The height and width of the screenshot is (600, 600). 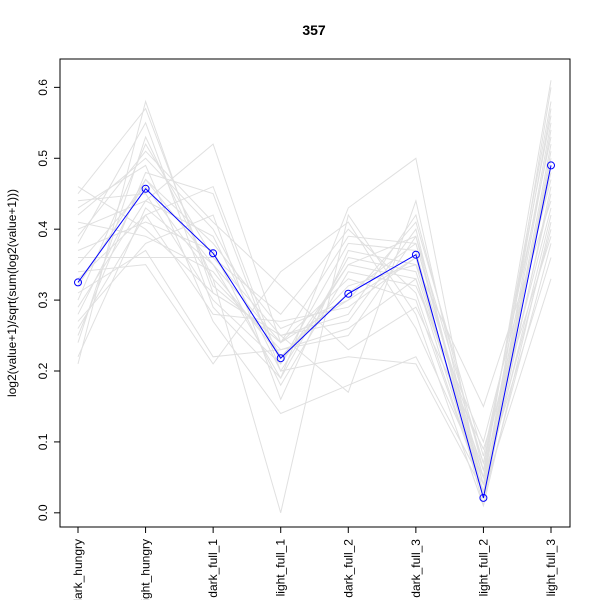 I want to click on x-tick-label: dark_hungry, so click(x=78, y=569).